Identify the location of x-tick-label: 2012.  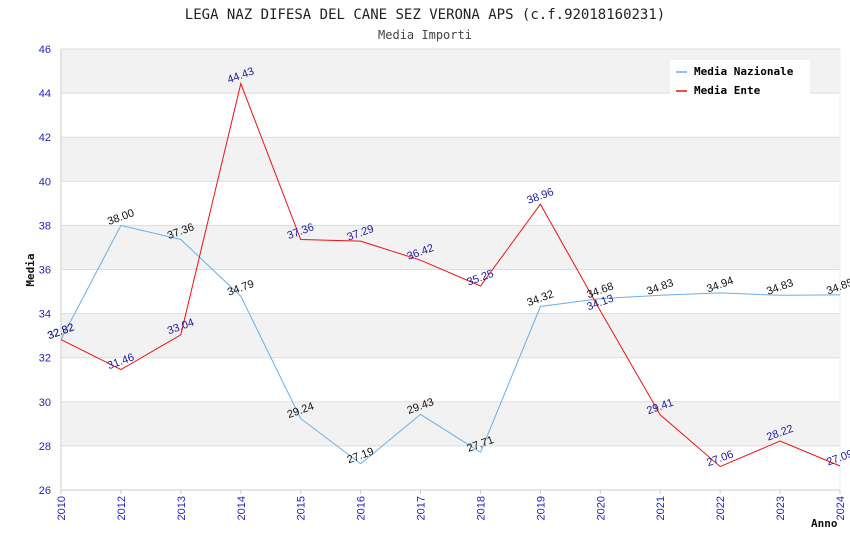
(122, 508).